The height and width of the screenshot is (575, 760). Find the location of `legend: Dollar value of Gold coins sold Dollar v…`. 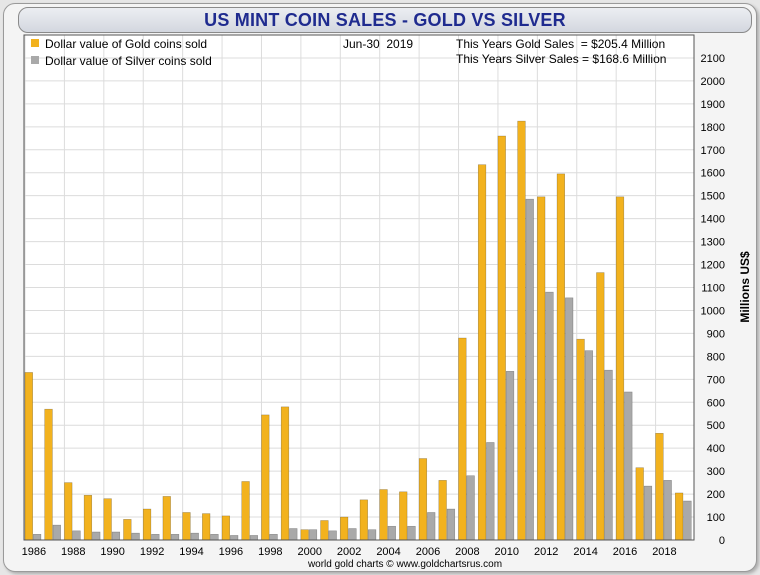

legend: Dollar value of Gold coins sold Dollar v… is located at coordinates (121, 52).